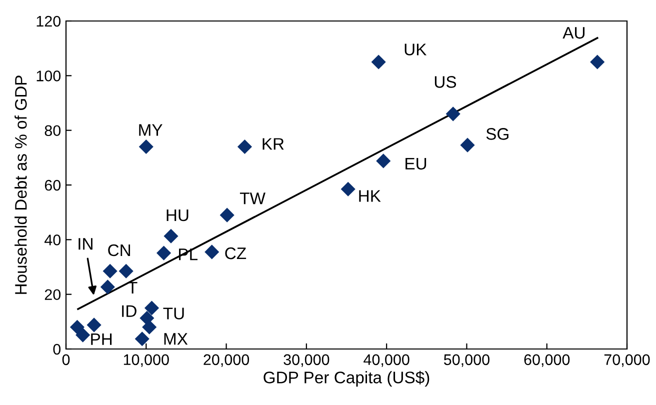 The width and height of the screenshot is (656, 405). What do you see at coordinates (445, 82) in the screenshot?
I see `data-label: US` at bounding box center [445, 82].